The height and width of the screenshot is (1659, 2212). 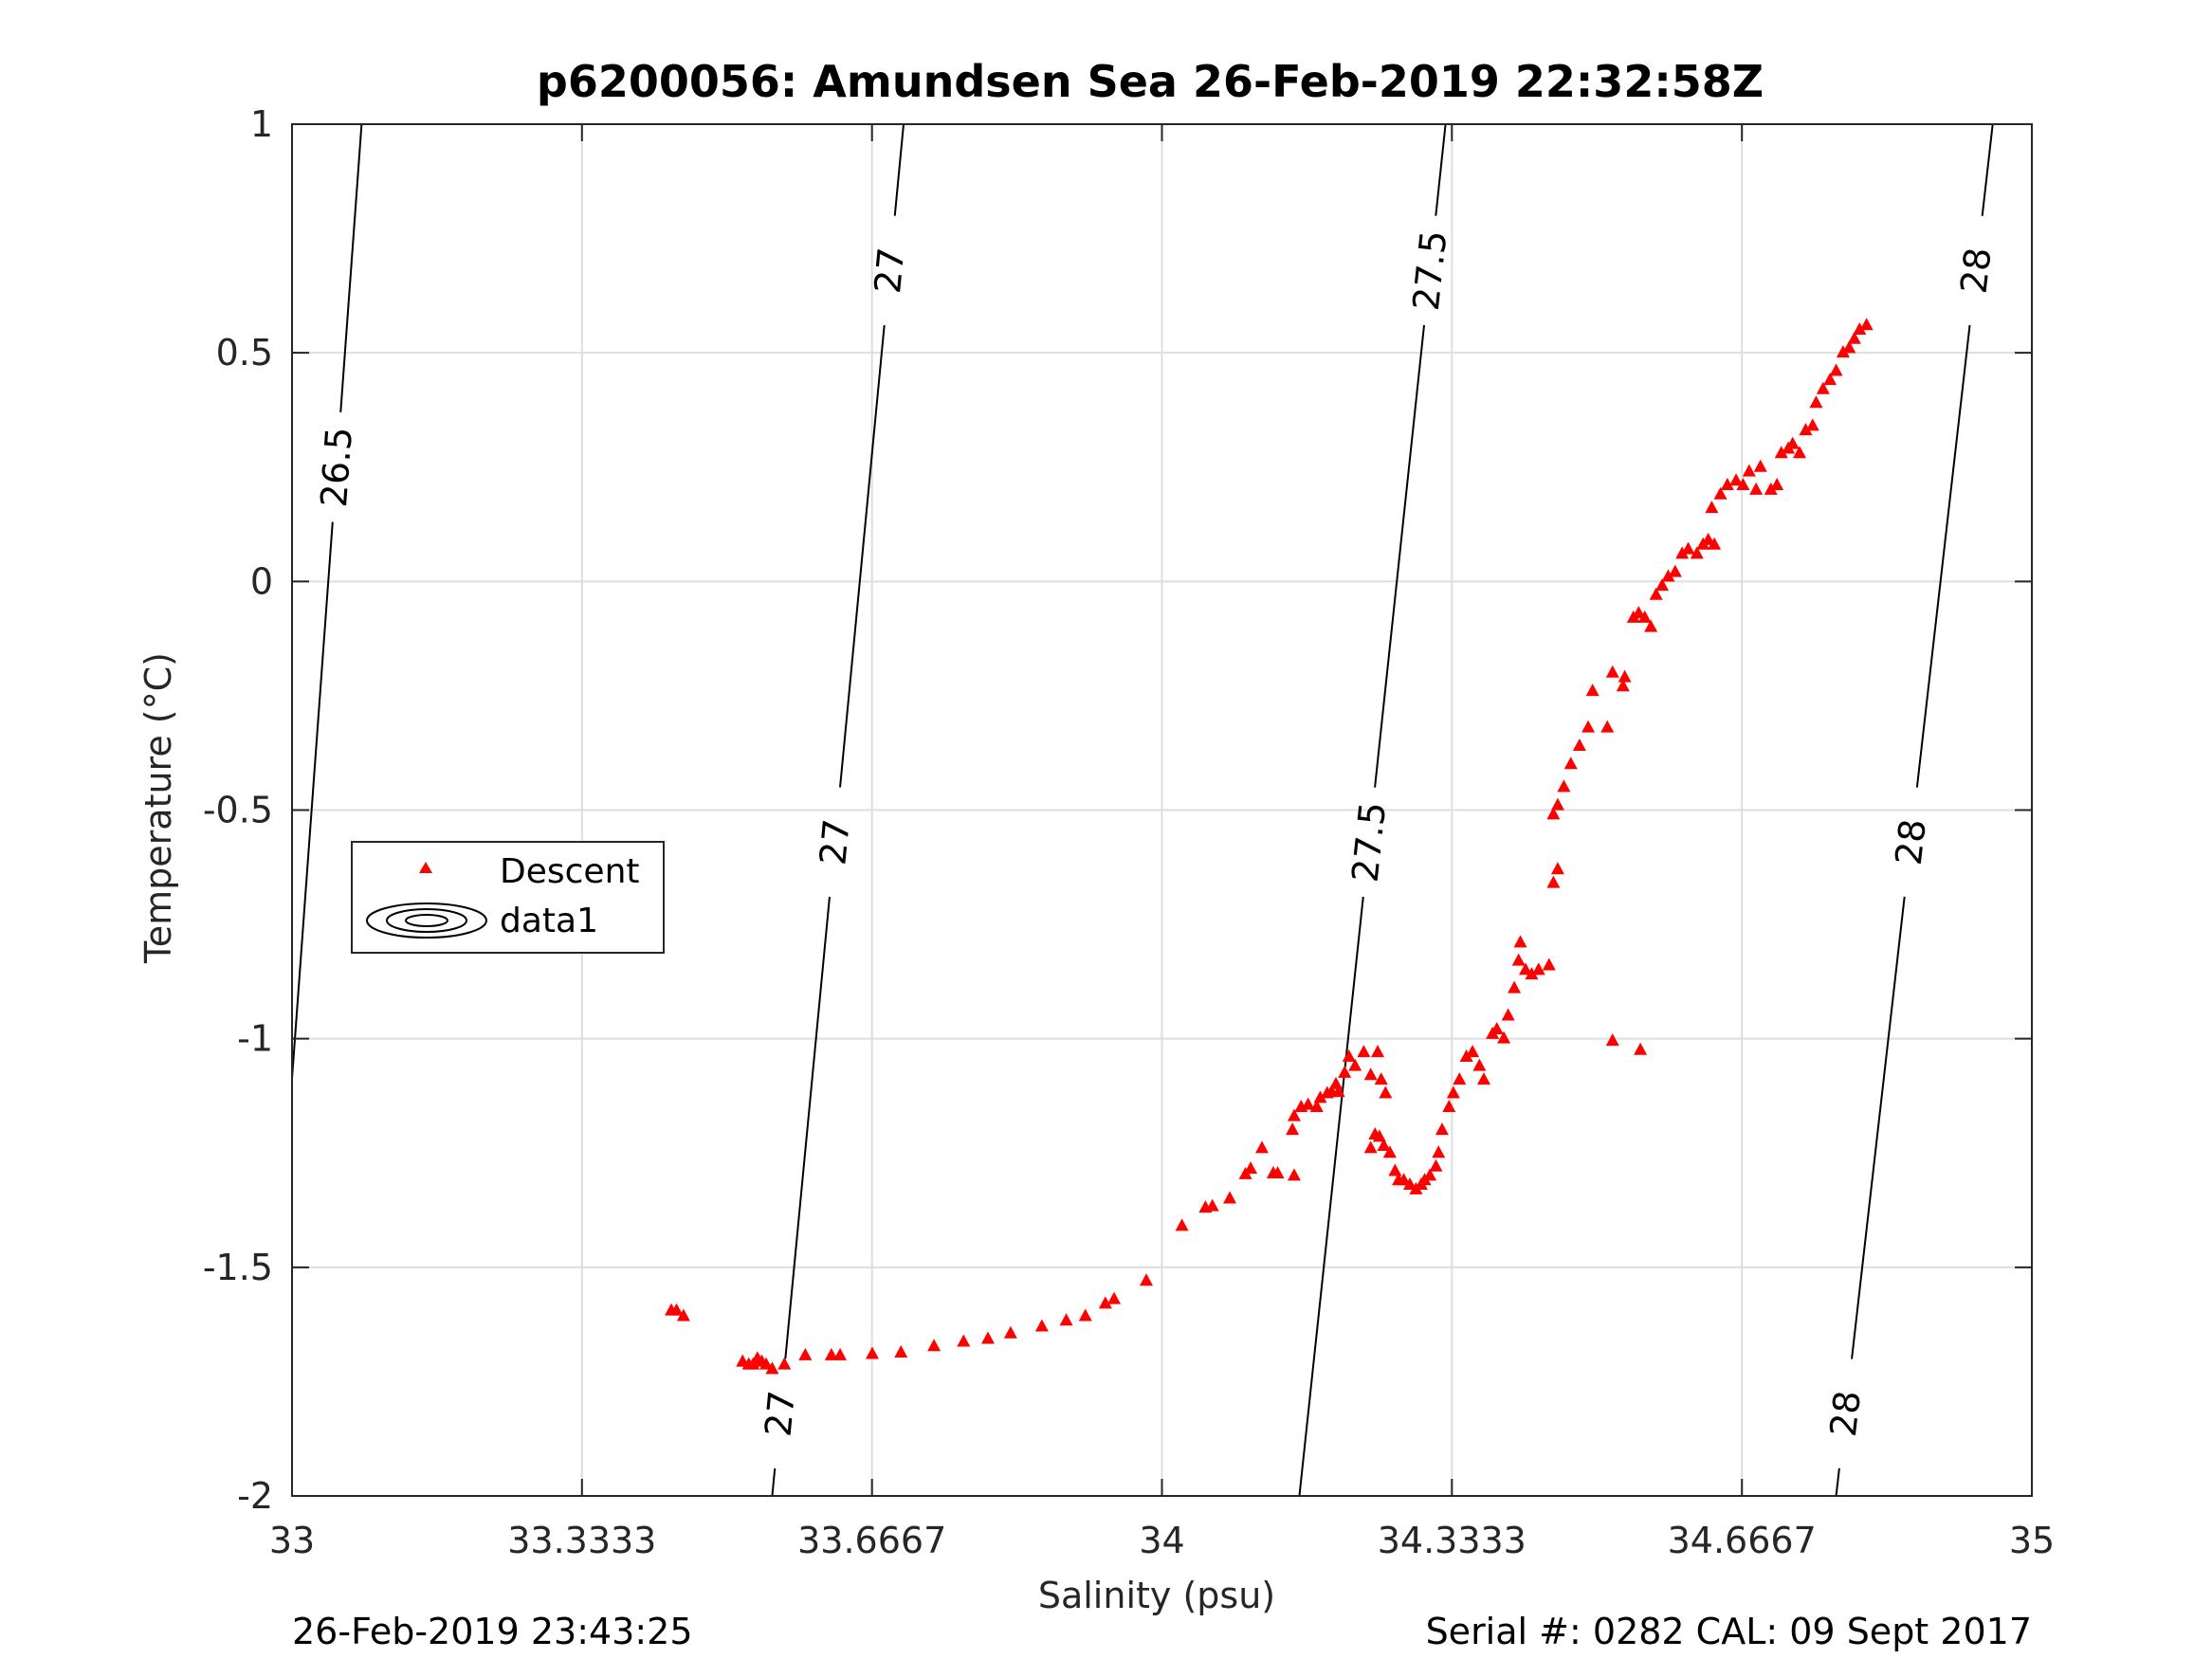 I want to click on x-tick-label: 34.6667, so click(x=1742, y=1540).